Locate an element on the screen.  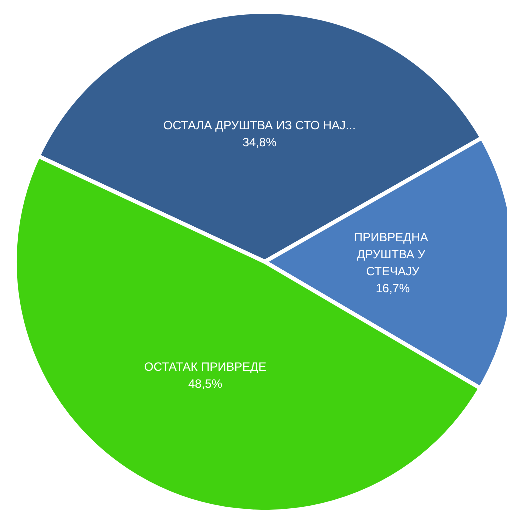
slice-label: ОСТАТАК ПРИВРЕДЕ is located at coordinates (205, 367).